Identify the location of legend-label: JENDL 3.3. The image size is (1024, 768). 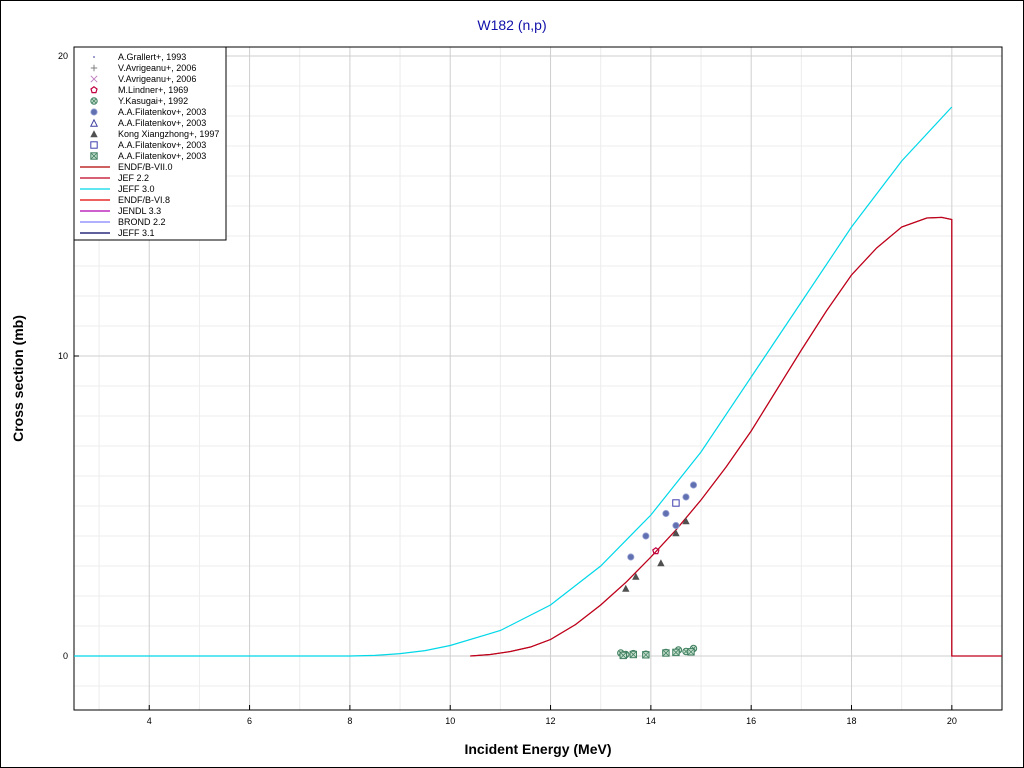
(139, 211).